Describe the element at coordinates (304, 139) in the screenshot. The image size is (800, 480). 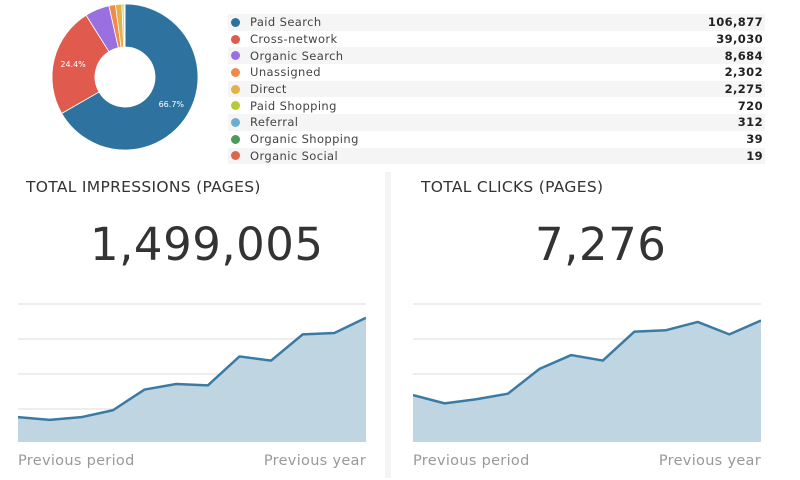
I see `legend-label: Organic Shopping` at that location.